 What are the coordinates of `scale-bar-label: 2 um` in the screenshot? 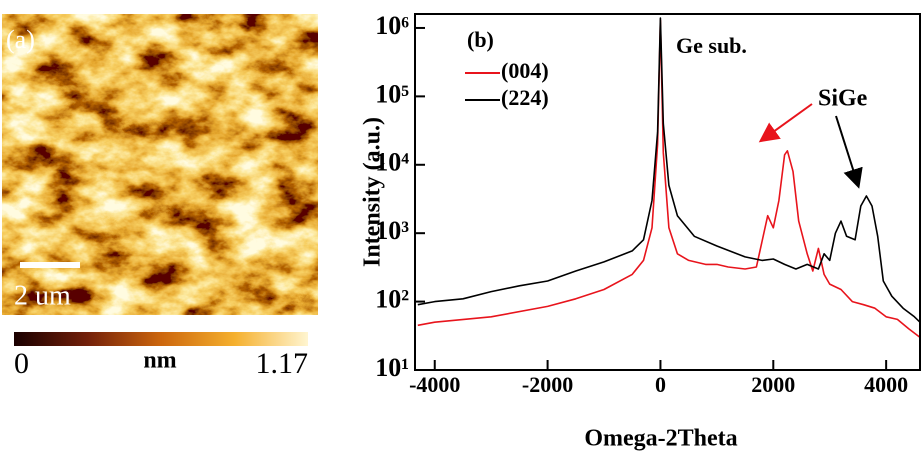 It's located at (42, 295).